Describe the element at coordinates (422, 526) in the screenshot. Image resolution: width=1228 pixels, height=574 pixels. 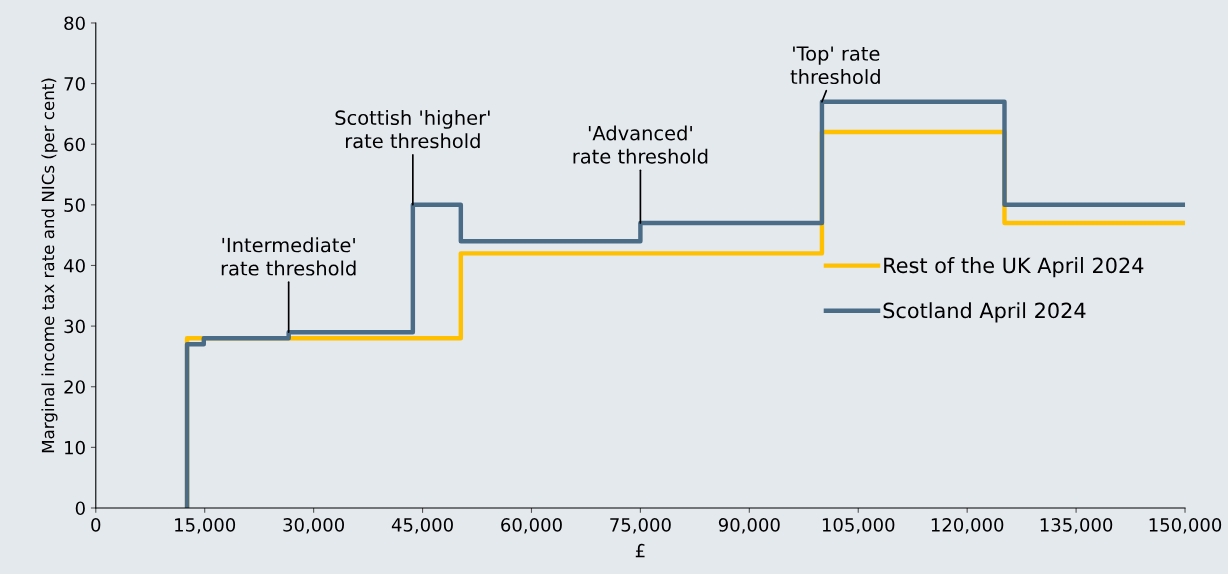
I see `x-tick-label: 45,000` at that location.